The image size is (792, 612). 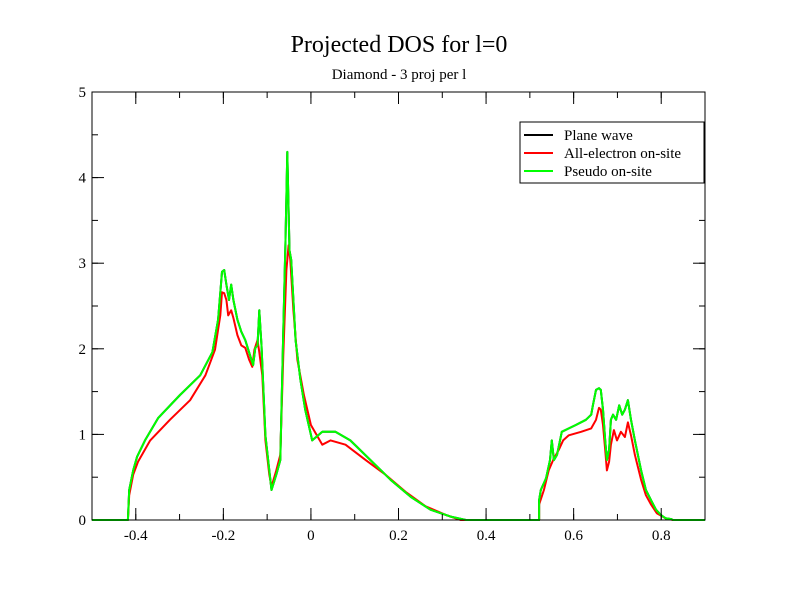 I want to click on x-tick-label: 0.4, so click(x=486, y=536).